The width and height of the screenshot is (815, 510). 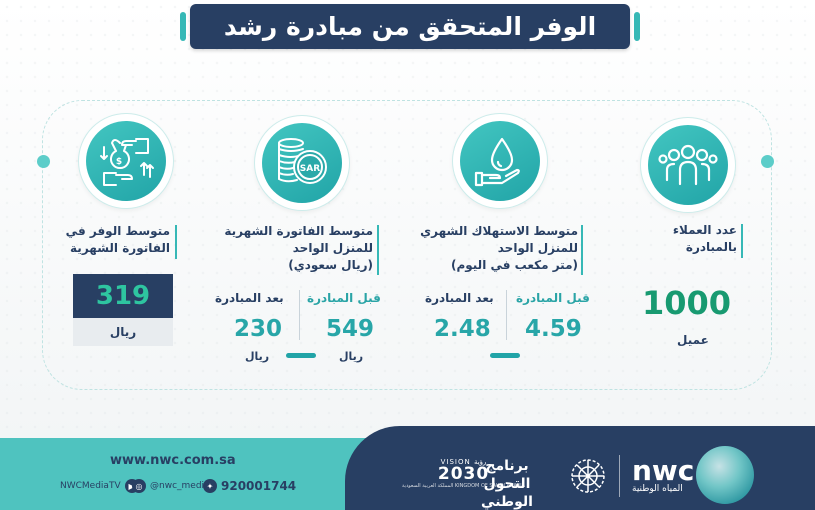 What do you see at coordinates (258, 329) in the screenshot?
I see `bill-after-value: 230` at bounding box center [258, 329].